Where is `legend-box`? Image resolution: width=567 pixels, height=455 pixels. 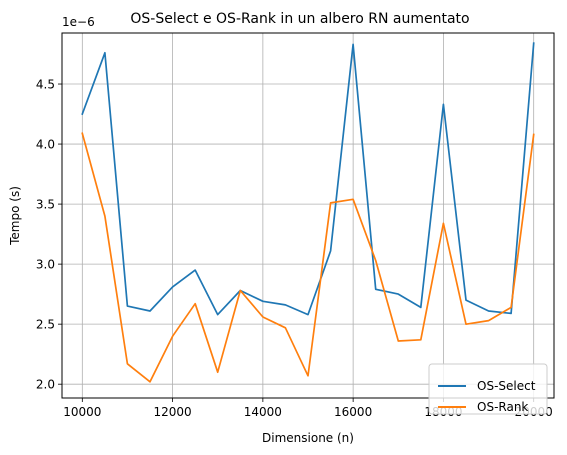
legend-box is located at coordinates (488, 389).